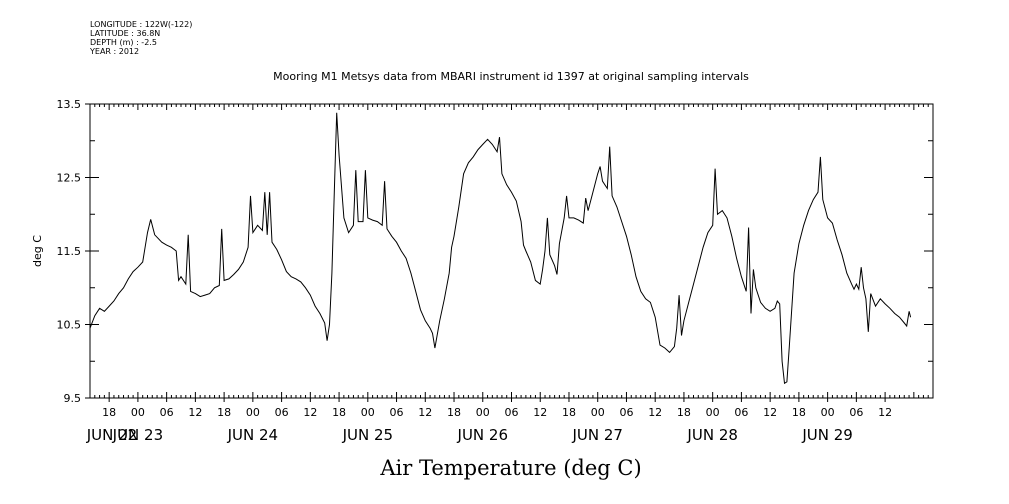  I want to click on latitude-label: LATITUDE : 36.8N, so click(125, 33).